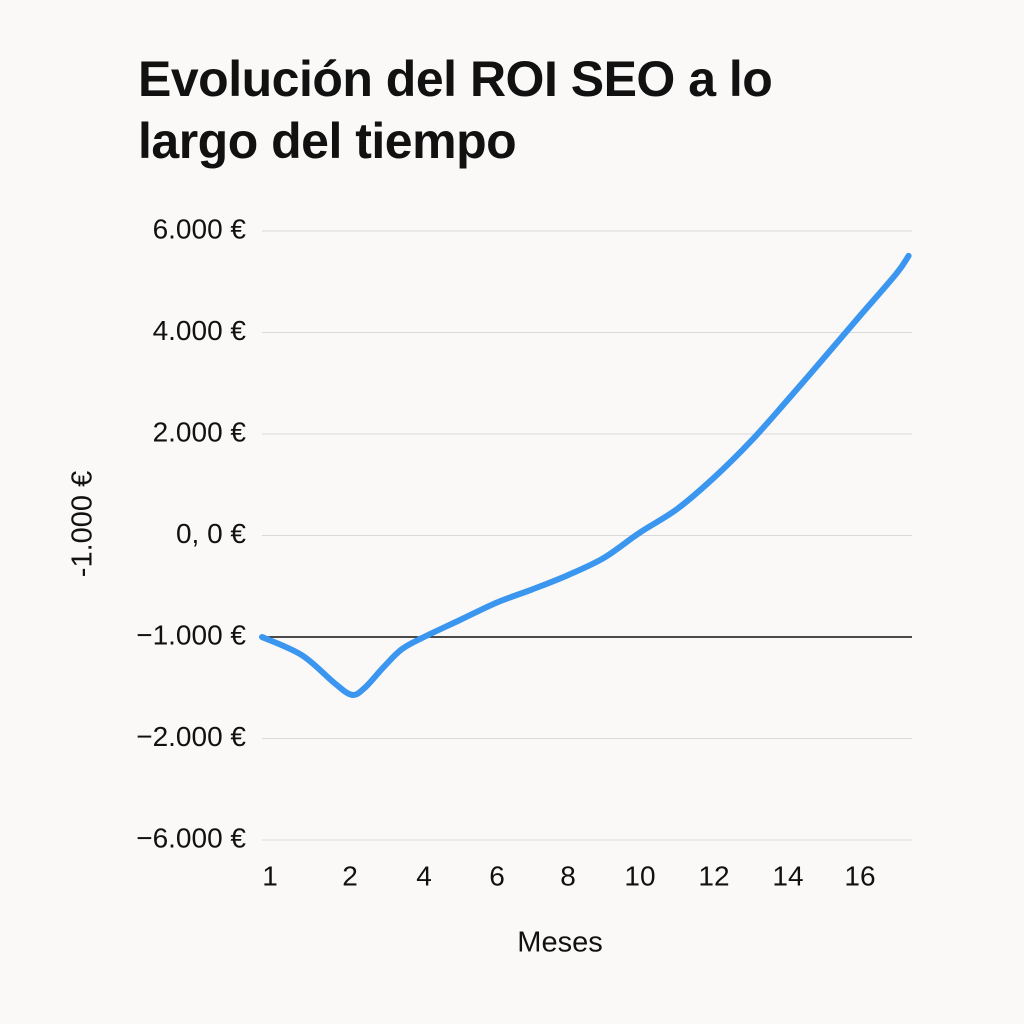  I want to click on x-tick-label: 1, so click(270, 875).